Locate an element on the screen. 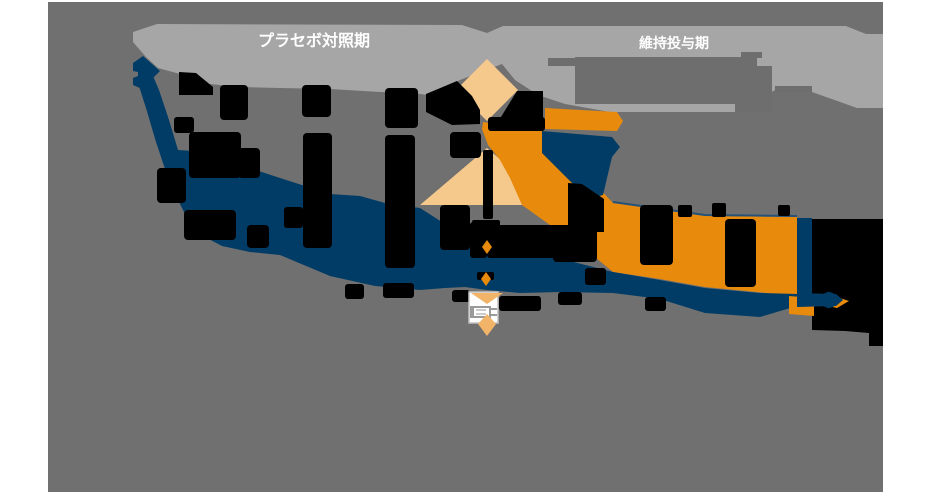 This screenshot has height=497, width=932. svg-text: 維持投与期 is located at coordinates (674, 43).